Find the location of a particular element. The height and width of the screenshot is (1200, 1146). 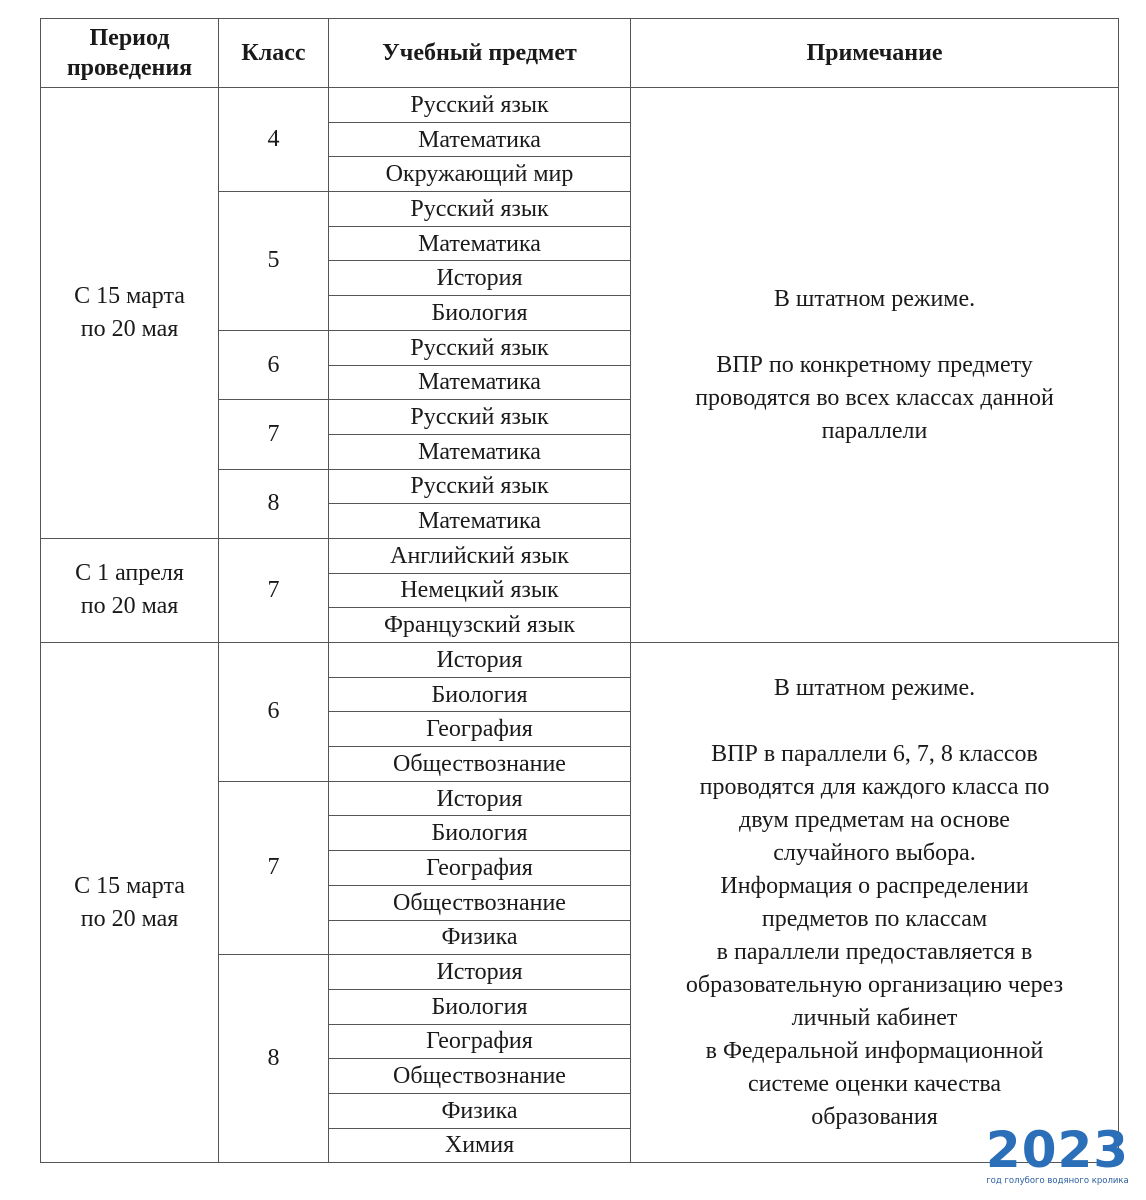

subject-cell: Немецкий язык is located at coordinates (479, 590).